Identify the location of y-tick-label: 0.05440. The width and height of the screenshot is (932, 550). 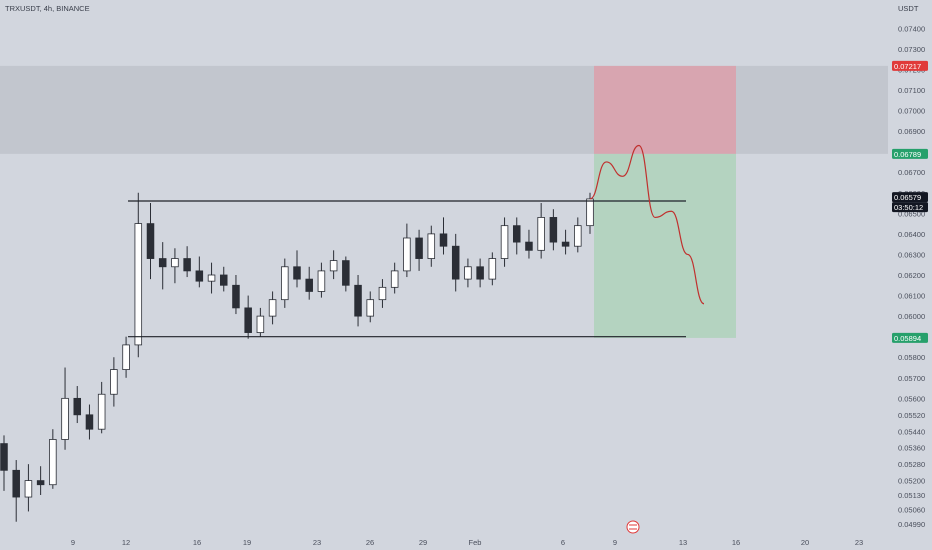
(911, 431).